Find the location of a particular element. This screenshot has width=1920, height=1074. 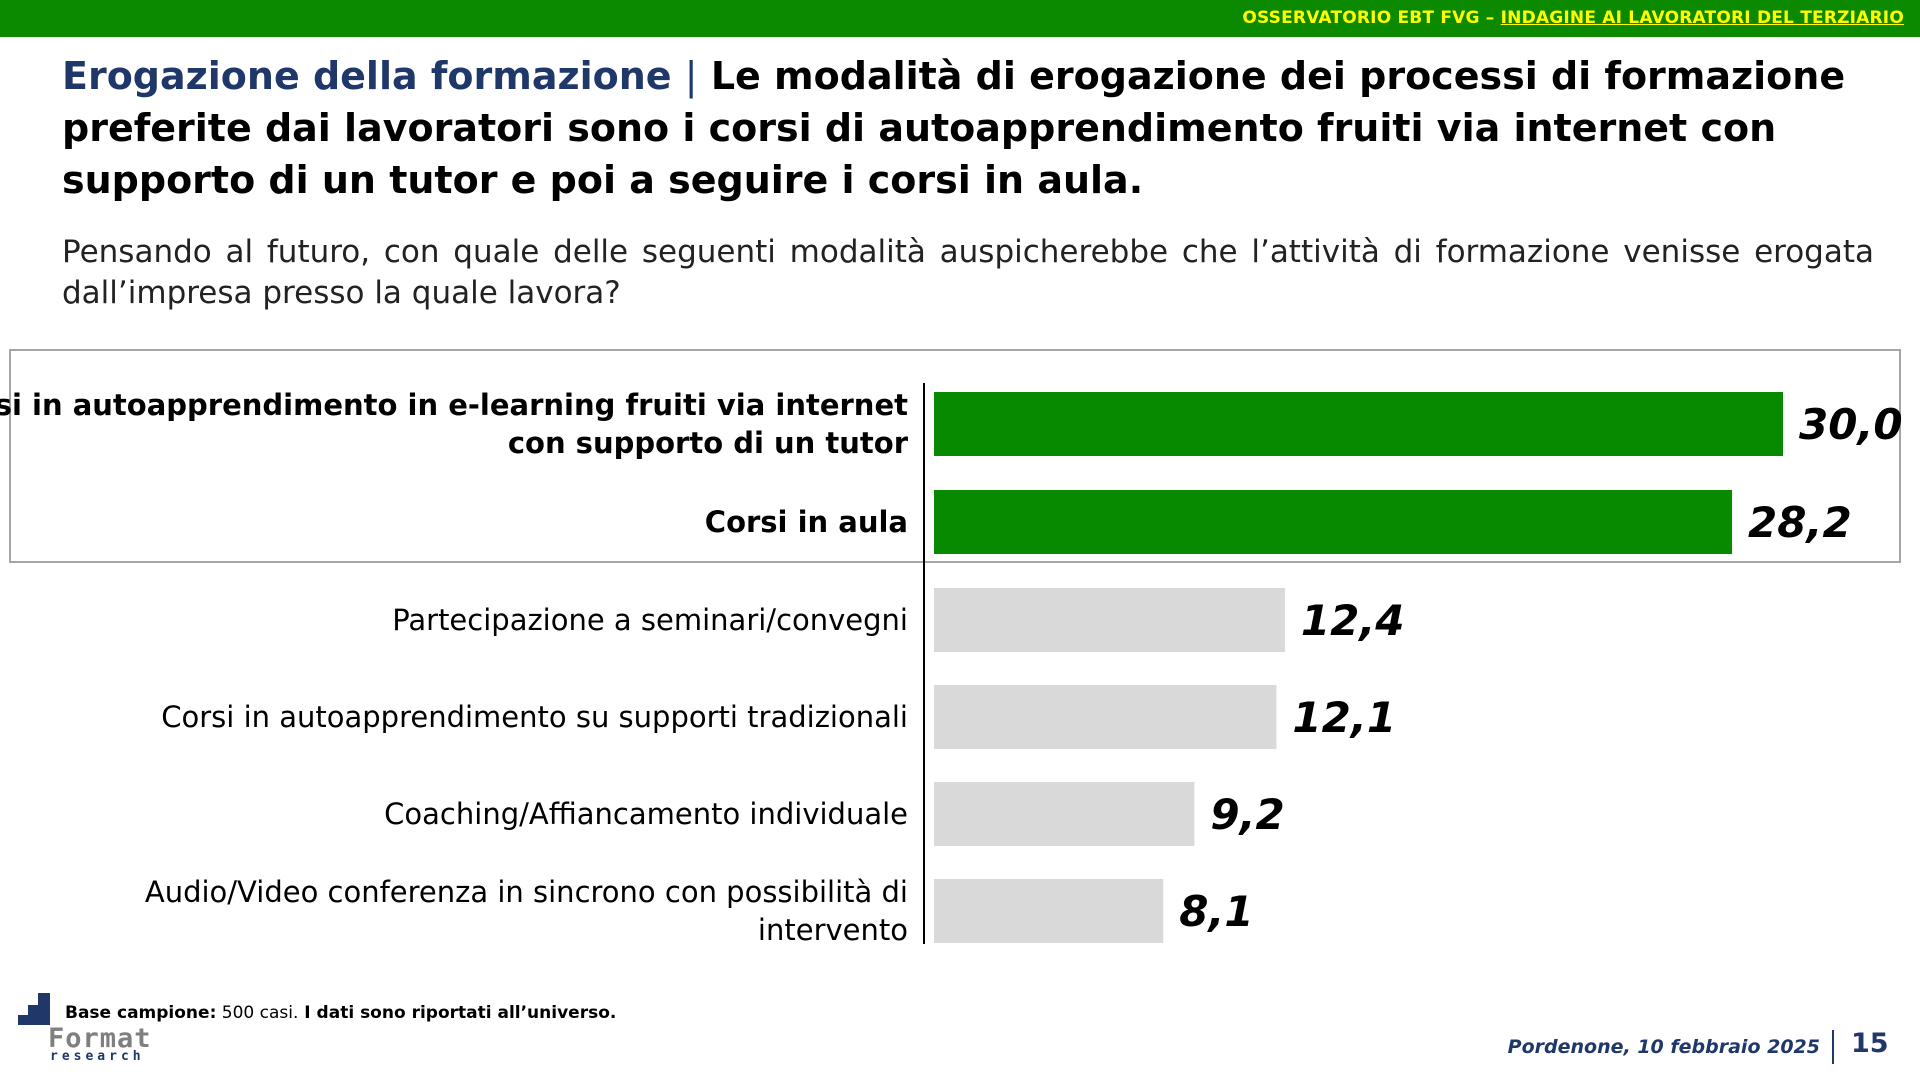

format-research-logo: Format research is located at coordinates (99, 1027).